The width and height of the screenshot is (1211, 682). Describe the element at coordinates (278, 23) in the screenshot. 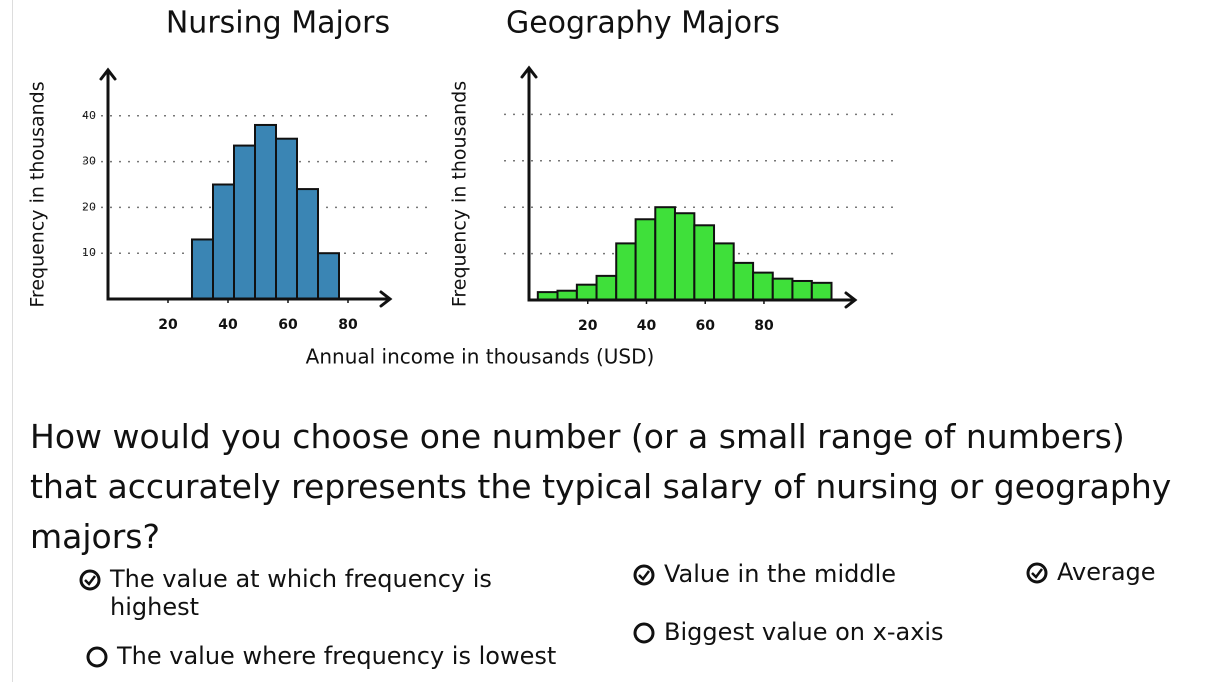

I see `chart-title: Nursing Majors` at that location.